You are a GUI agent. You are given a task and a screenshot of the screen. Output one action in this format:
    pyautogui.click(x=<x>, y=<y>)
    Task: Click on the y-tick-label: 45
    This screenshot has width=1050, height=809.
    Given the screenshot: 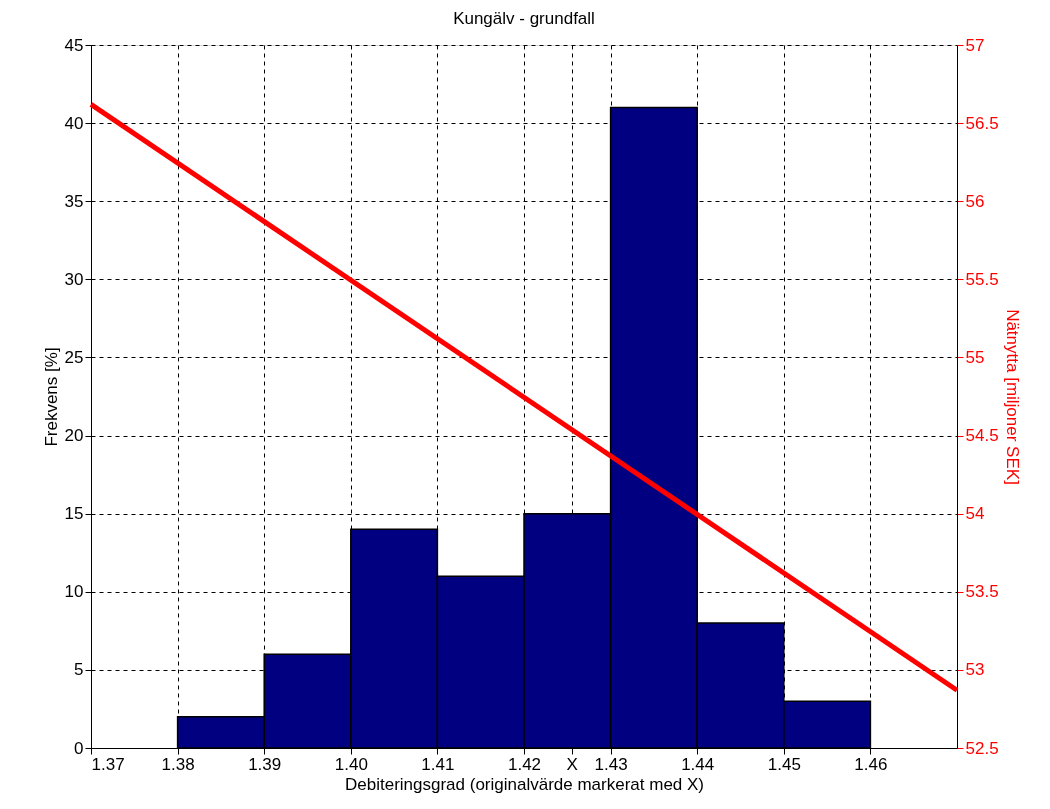 What is the action you would take?
    pyautogui.click(x=74, y=45)
    